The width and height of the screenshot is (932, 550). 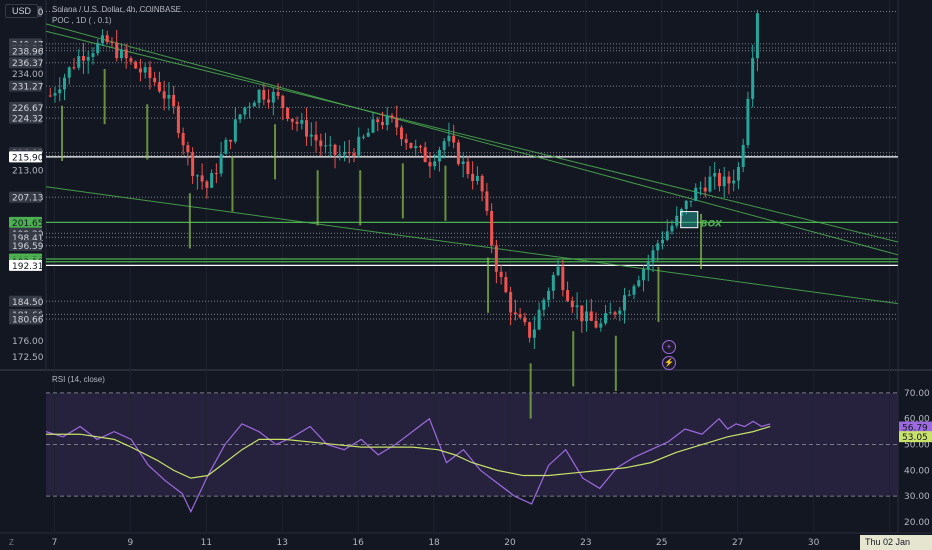 What do you see at coordinates (28, 88) in the screenshot?
I see `price-label-231.27: 231.27` at bounding box center [28, 88].